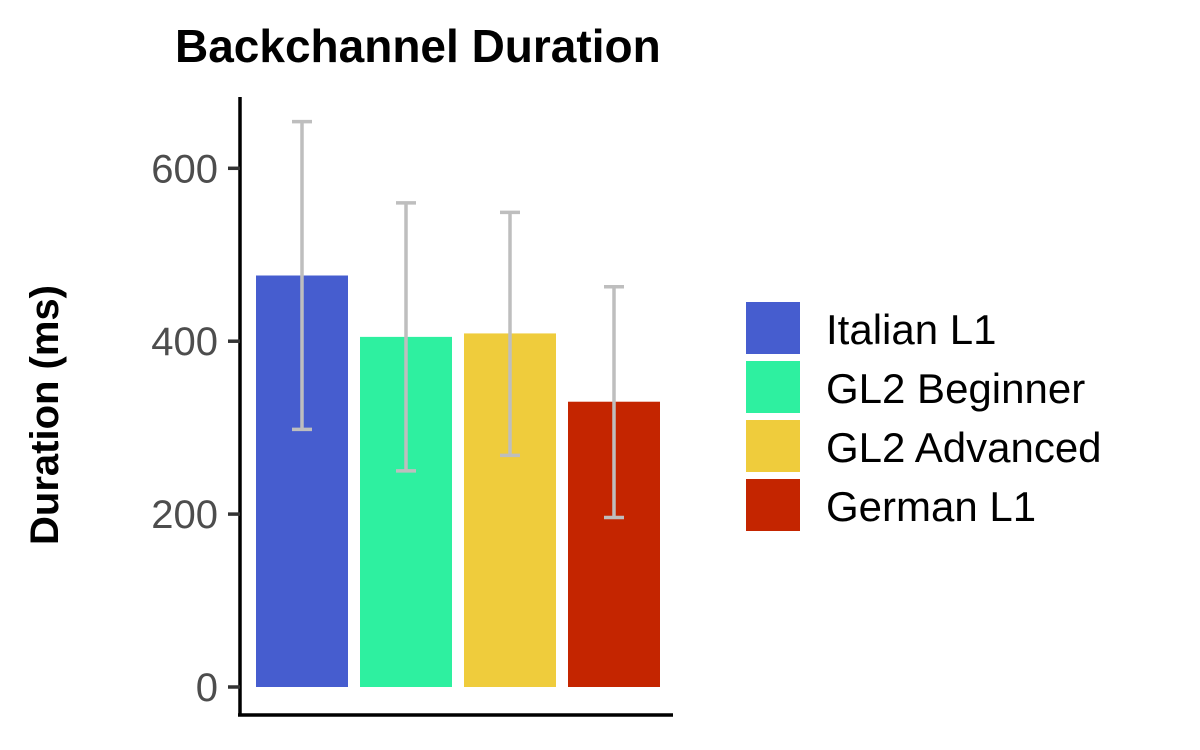  Describe the element at coordinates (773, 328) in the screenshot. I see `legend-swatch-italian-l1` at that location.